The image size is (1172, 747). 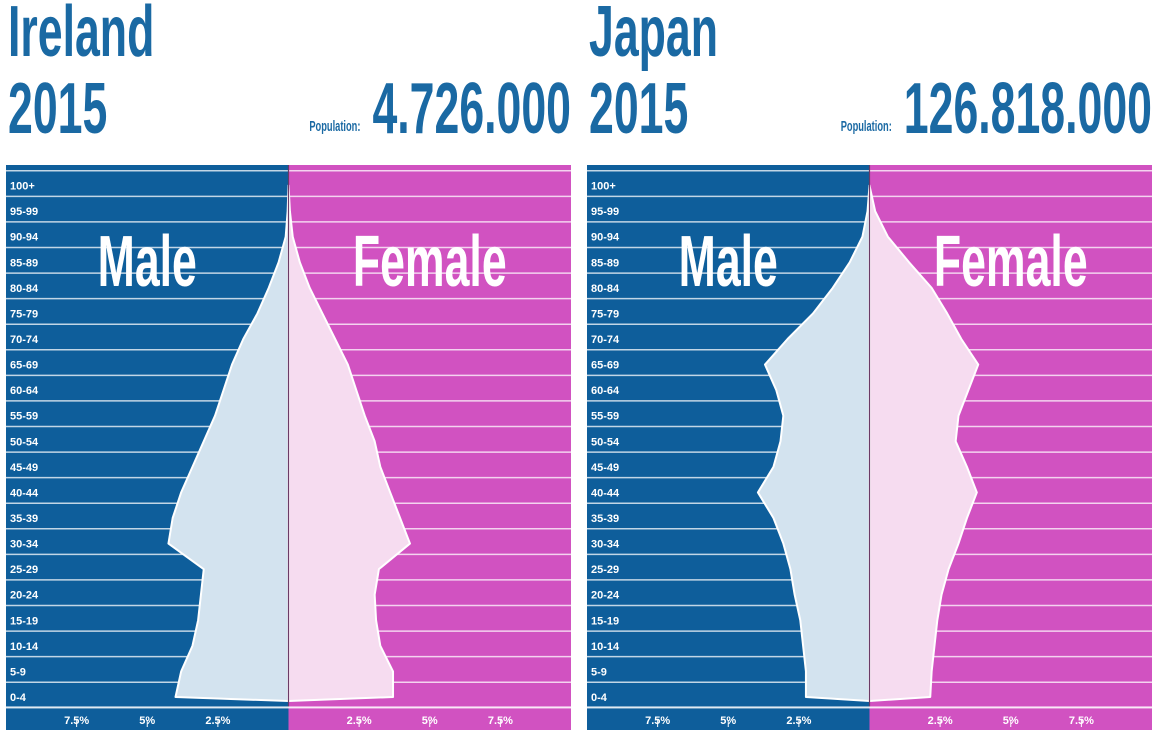 What do you see at coordinates (81, 36) in the screenshot?
I see `country-title: Ireland` at bounding box center [81, 36].